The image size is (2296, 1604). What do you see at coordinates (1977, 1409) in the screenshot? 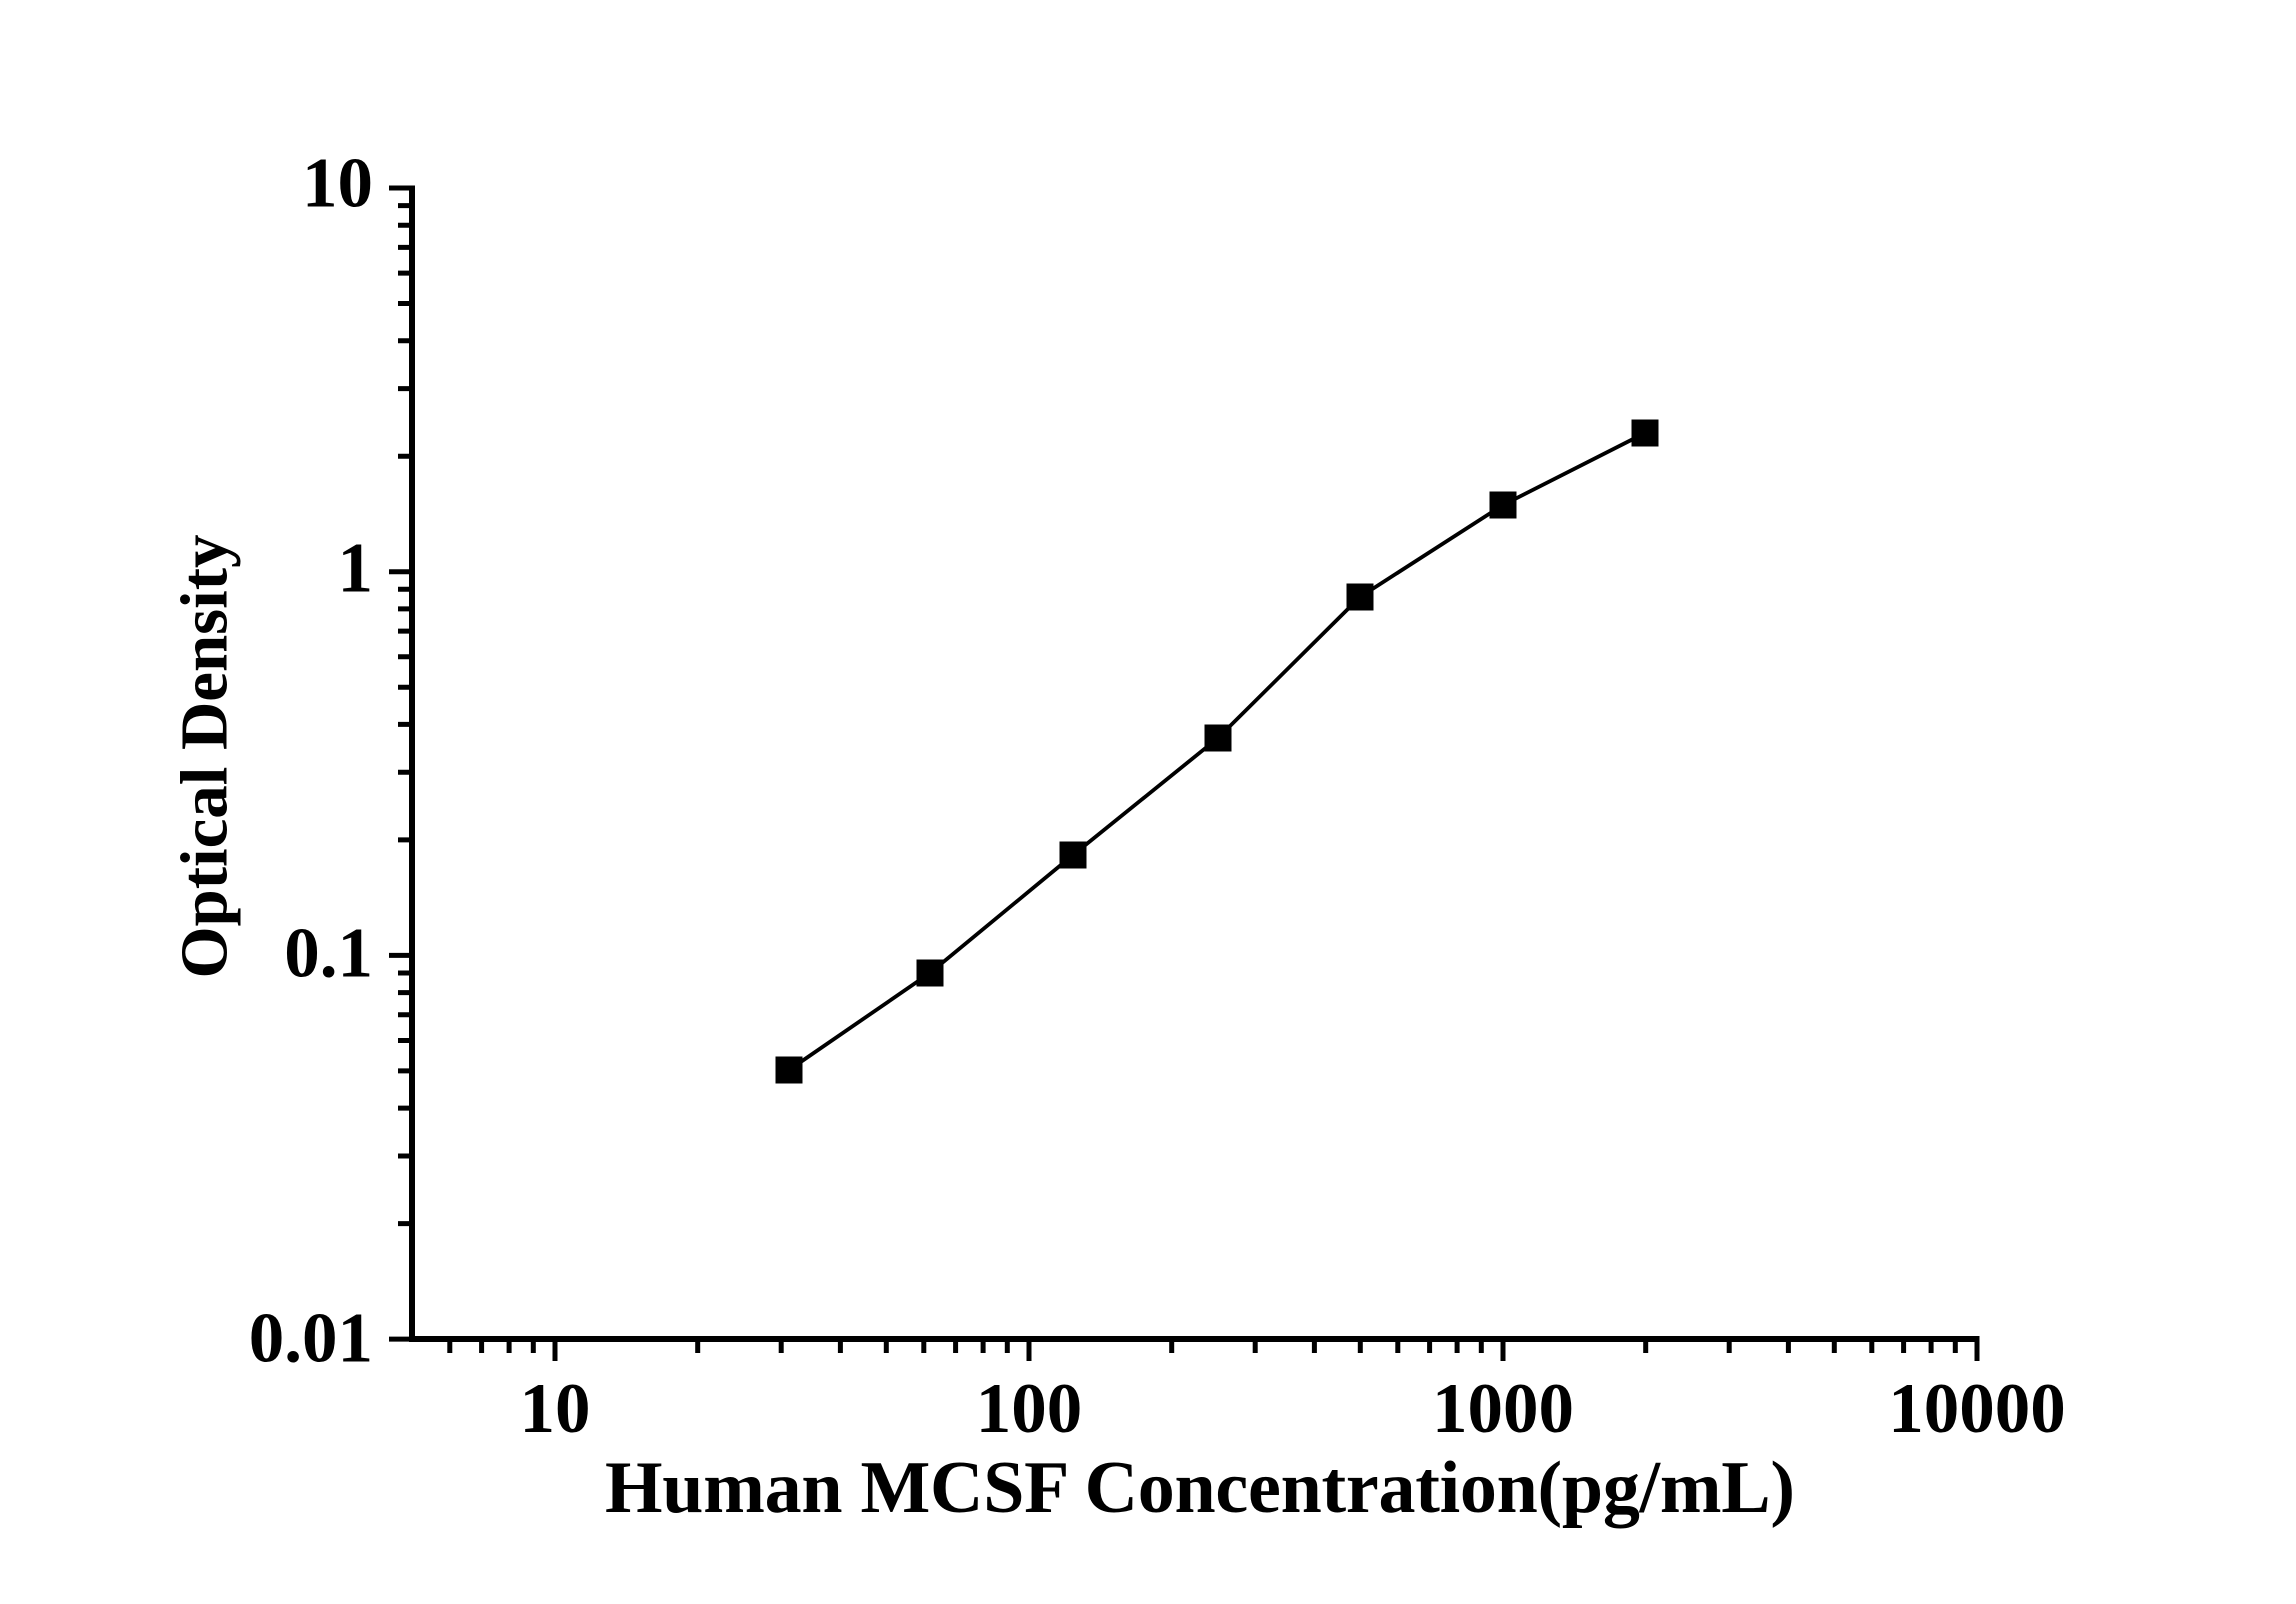
I see `svg-text: 10000` at bounding box center [1977, 1409].